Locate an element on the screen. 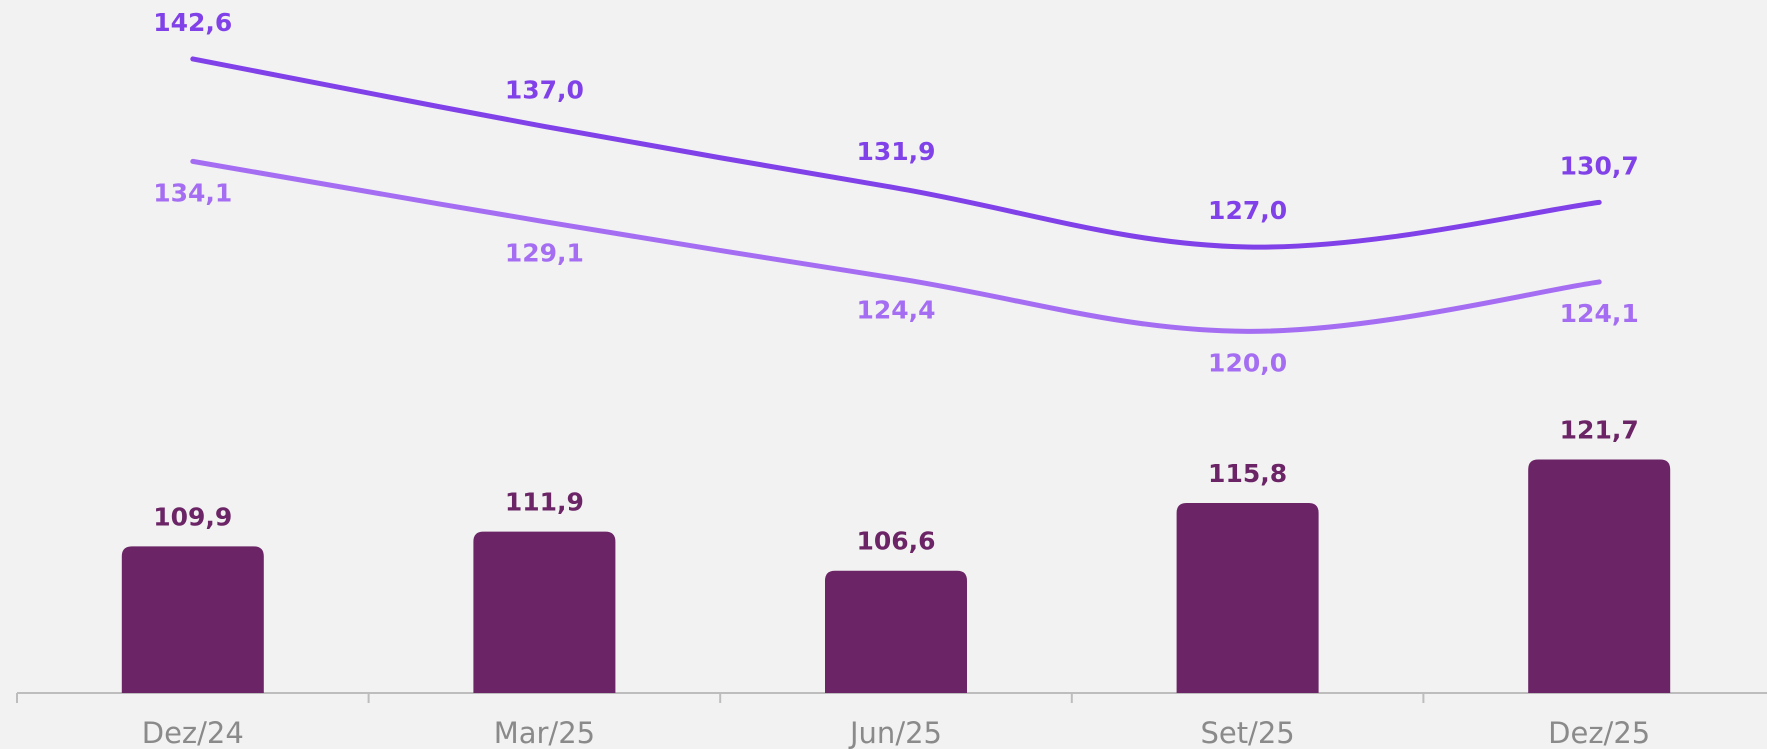  x-tick-label: Dez/24 is located at coordinates (193, 732).